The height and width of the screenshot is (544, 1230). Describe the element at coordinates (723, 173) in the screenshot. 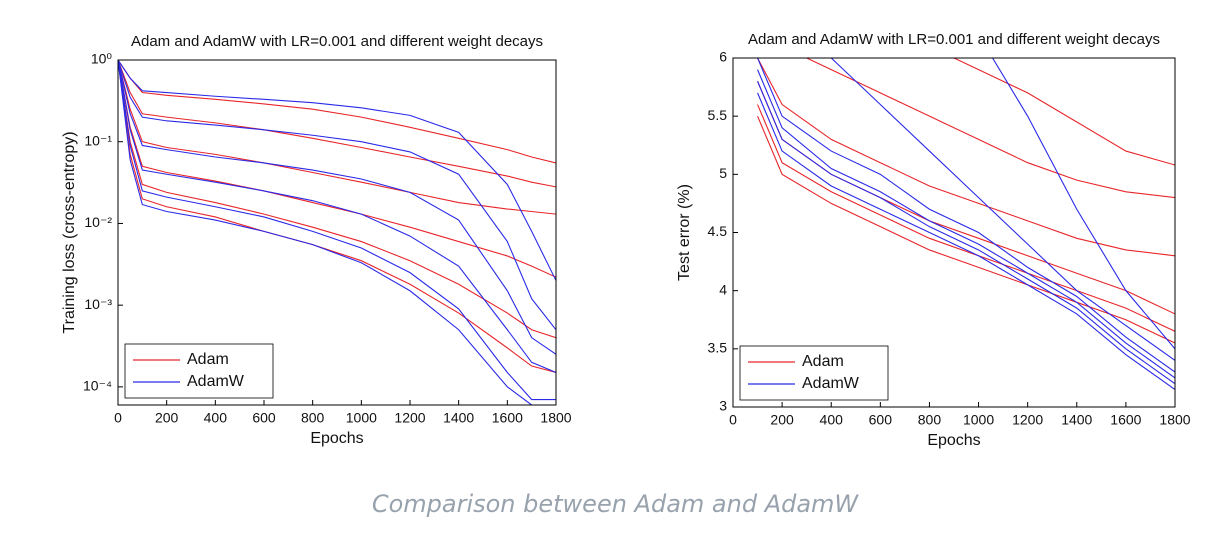

I see `y-tick-label: 5` at that location.